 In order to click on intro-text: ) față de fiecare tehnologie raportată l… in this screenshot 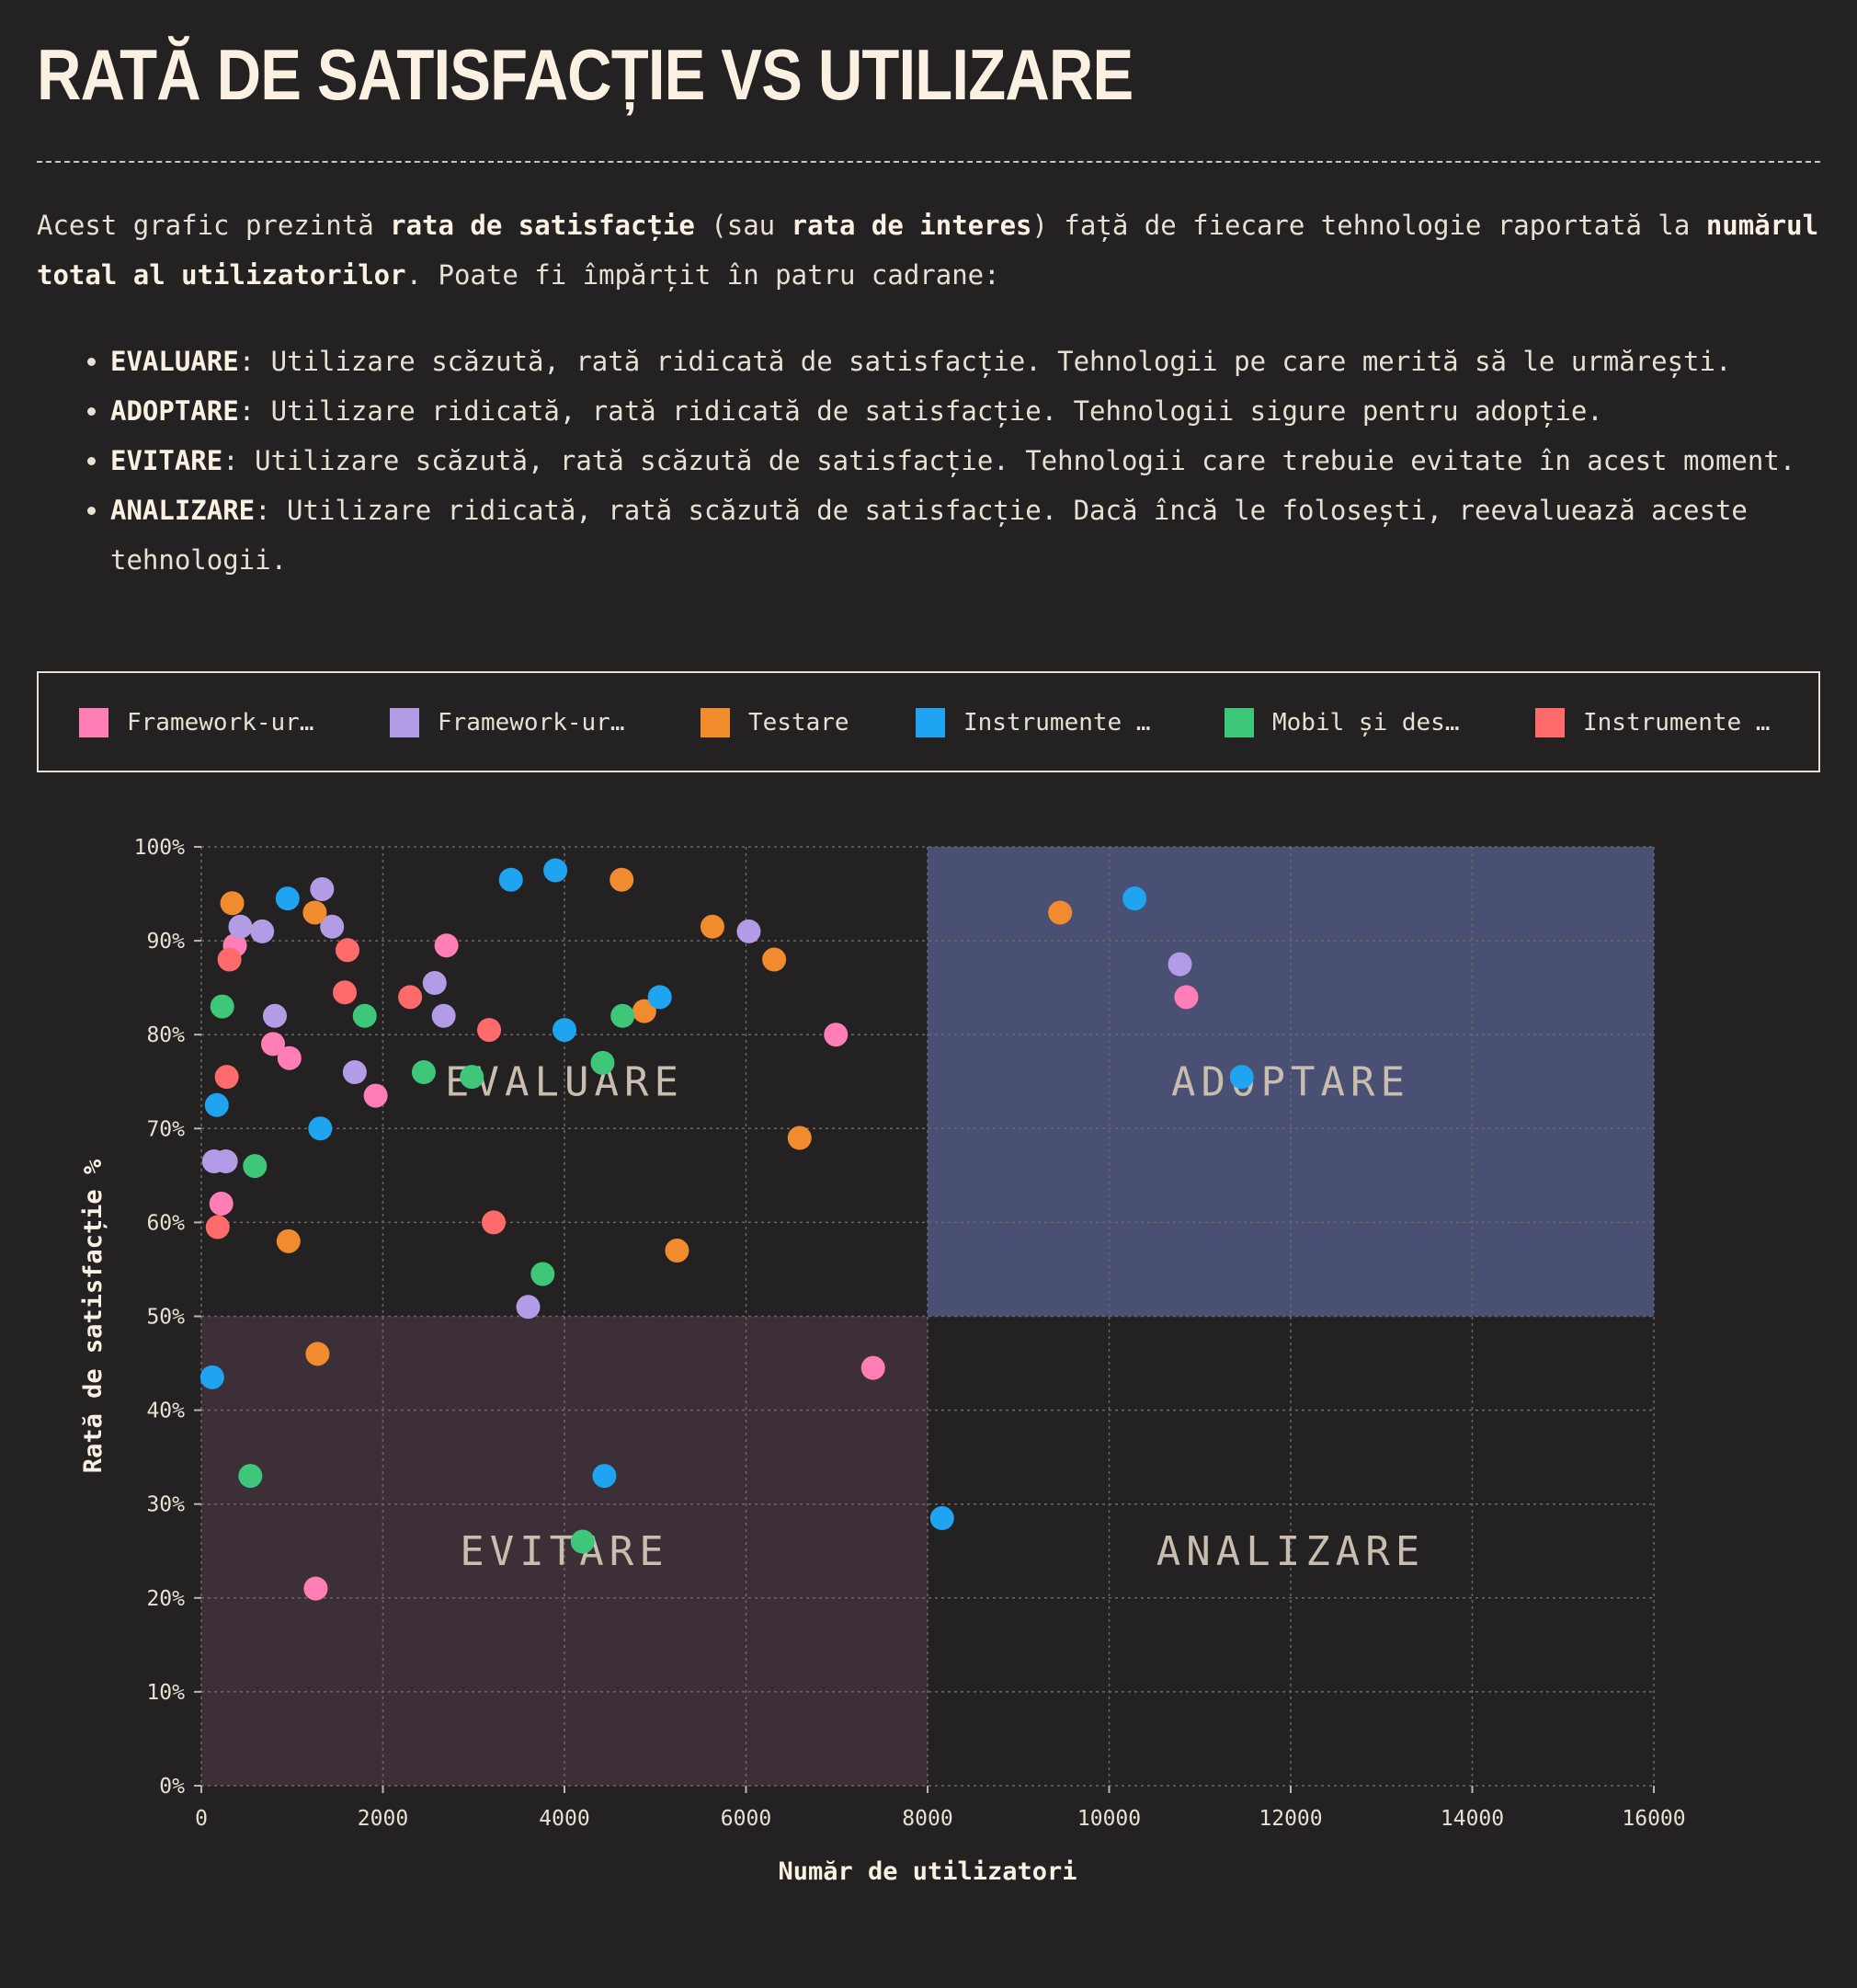, I will do `click(1369, 226)`.